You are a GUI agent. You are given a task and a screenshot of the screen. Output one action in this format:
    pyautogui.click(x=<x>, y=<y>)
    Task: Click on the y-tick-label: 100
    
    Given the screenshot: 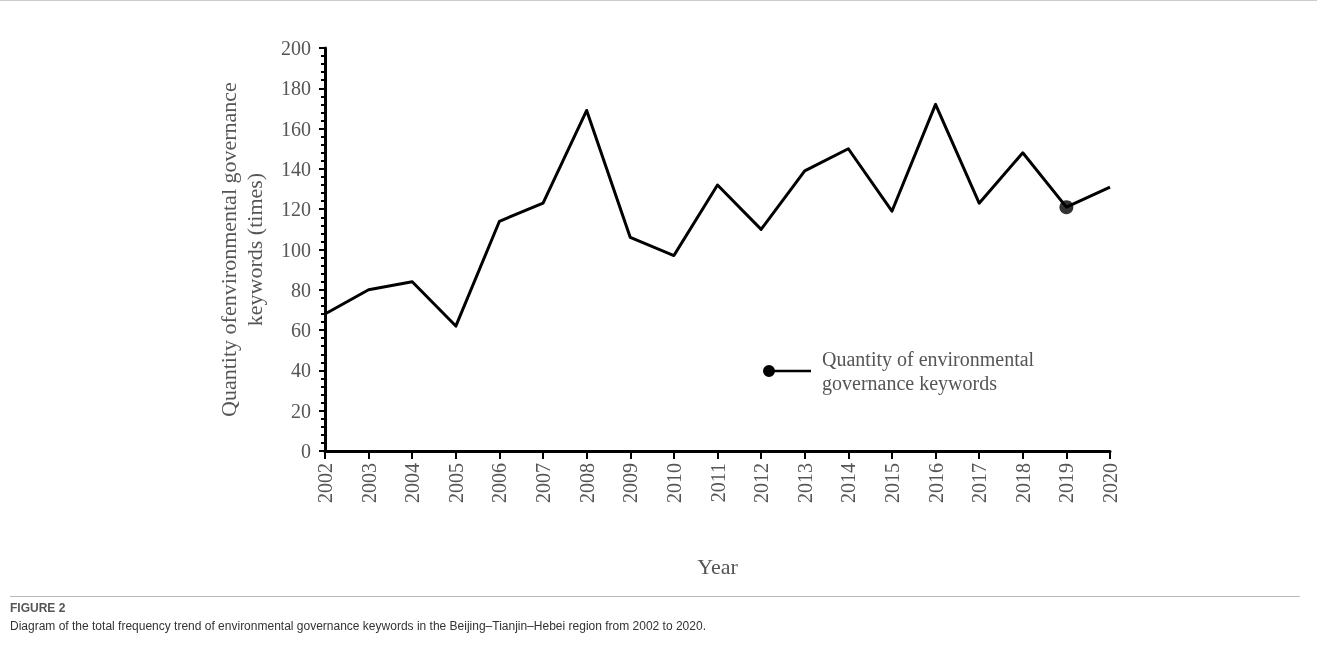 What is the action you would take?
    pyautogui.click(x=296, y=249)
    